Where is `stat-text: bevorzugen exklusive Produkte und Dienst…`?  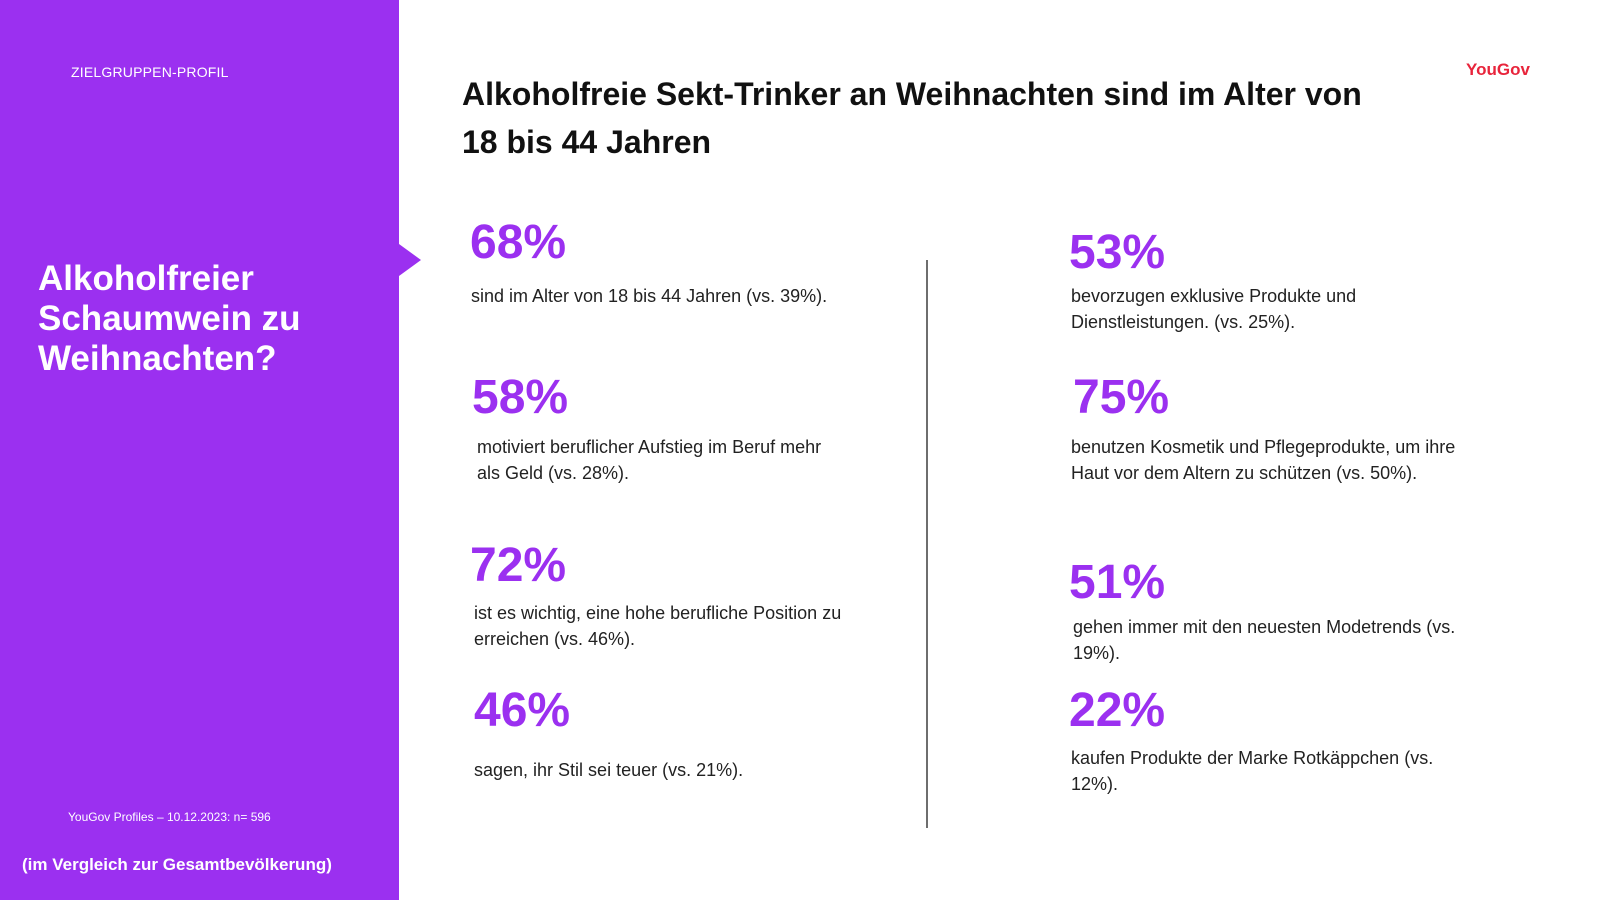 stat-text: bevorzugen exklusive Produkte und Dienst… is located at coordinates (1214, 309).